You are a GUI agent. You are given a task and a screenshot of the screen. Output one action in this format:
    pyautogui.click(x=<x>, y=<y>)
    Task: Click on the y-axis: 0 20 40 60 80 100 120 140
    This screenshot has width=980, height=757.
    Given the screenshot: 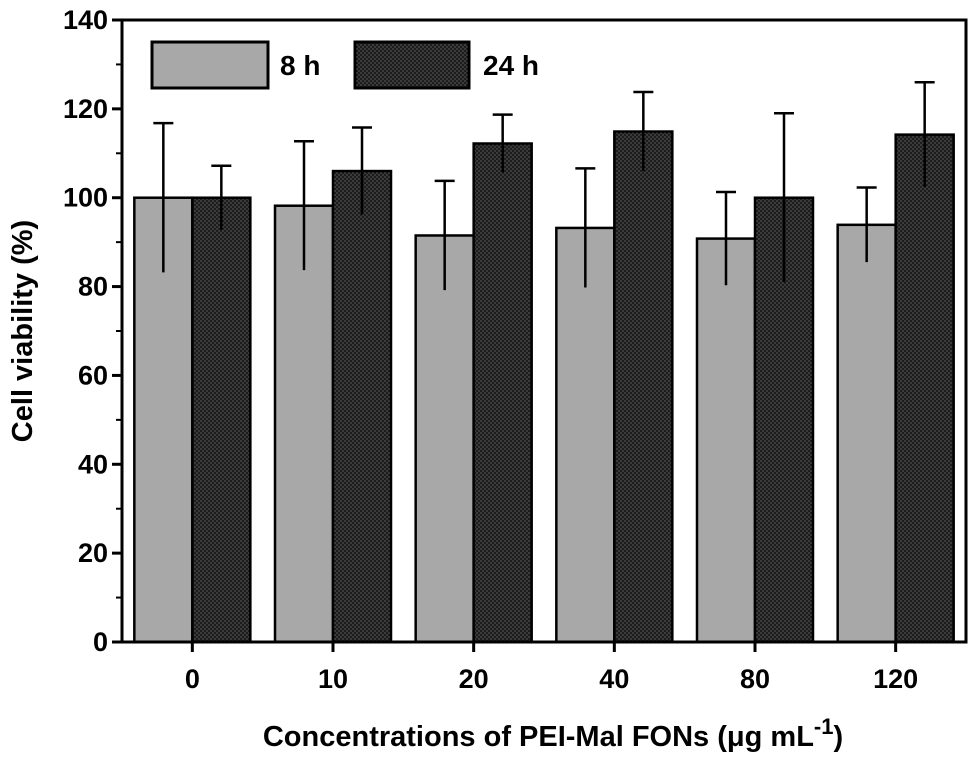 What is the action you would take?
    pyautogui.click(x=92, y=331)
    